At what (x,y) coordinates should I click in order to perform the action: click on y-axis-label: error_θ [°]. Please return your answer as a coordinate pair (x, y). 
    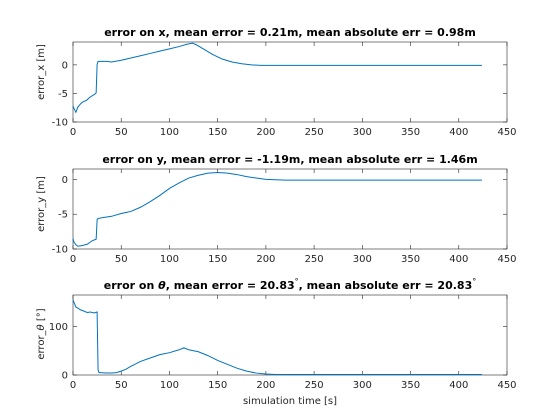
    Looking at the image, I should click on (41, 333).